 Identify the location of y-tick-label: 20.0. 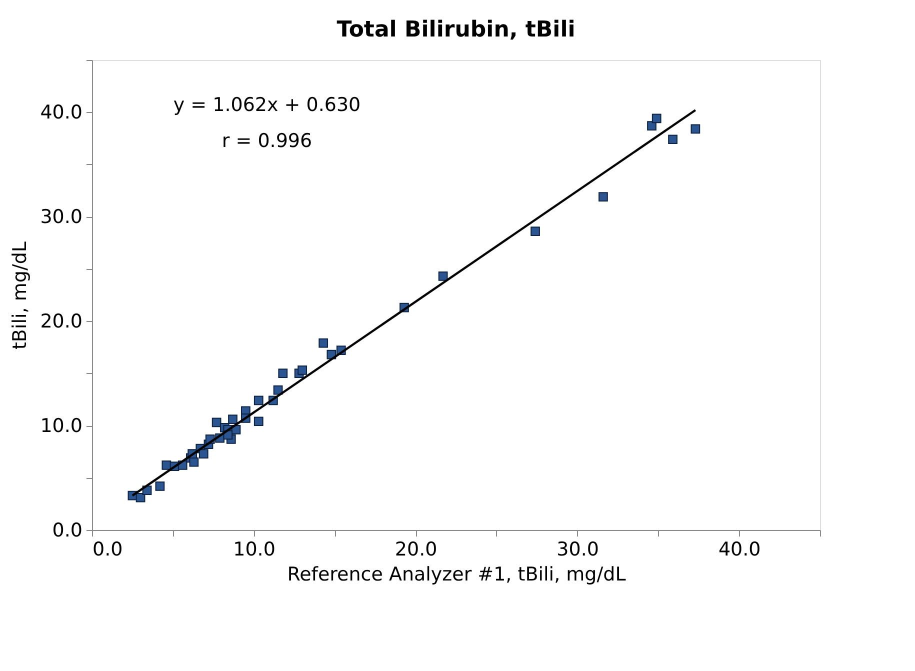
(61, 321).